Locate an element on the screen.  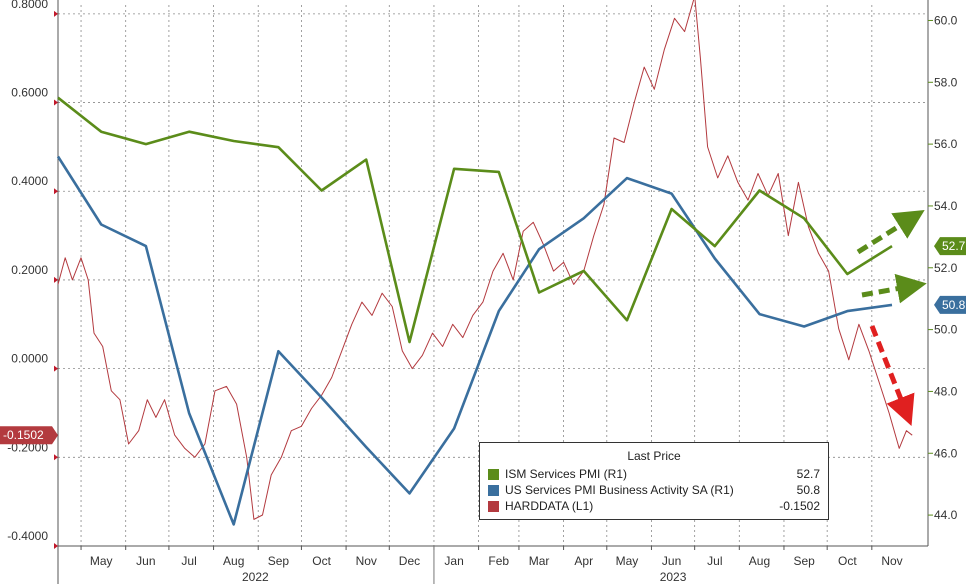
x-tick-label: Apr is located at coordinates (583, 561).